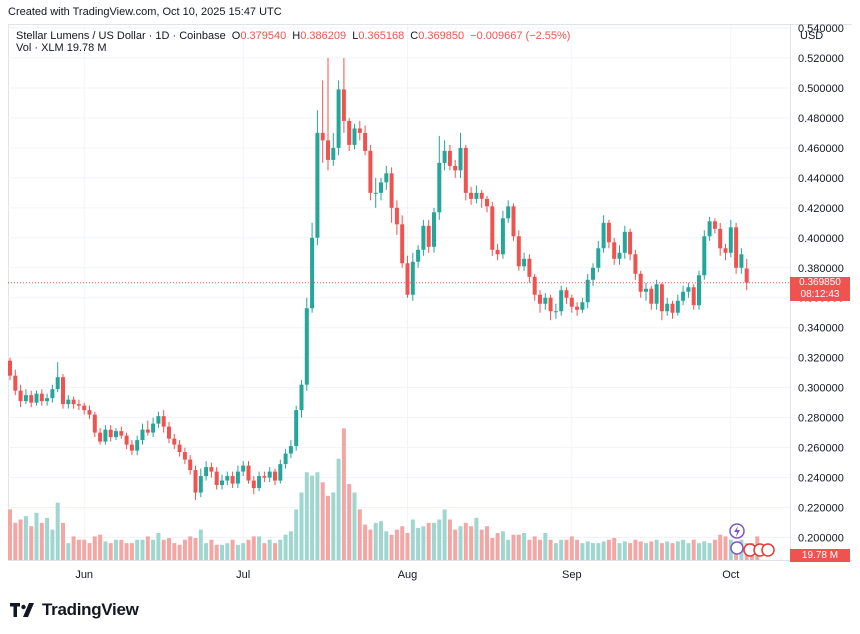 The image size is (860, 634). I want to click on x-tick-label: Oct, so click(730, 575).